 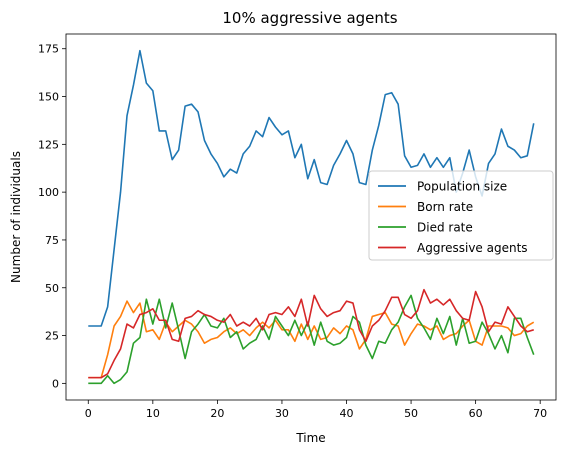 What do you see at coordinates (411, 413) in the screenshot?
I see `x-tick-label: 50` at bounding box center [411, 413].